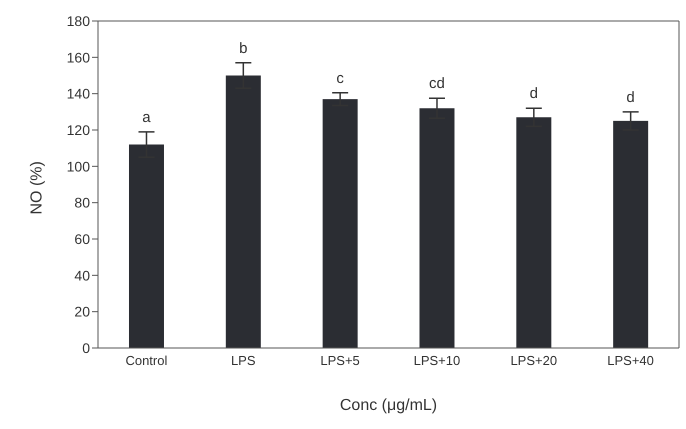  I want to click on x-tick-label: LPS, so click(243, 360).